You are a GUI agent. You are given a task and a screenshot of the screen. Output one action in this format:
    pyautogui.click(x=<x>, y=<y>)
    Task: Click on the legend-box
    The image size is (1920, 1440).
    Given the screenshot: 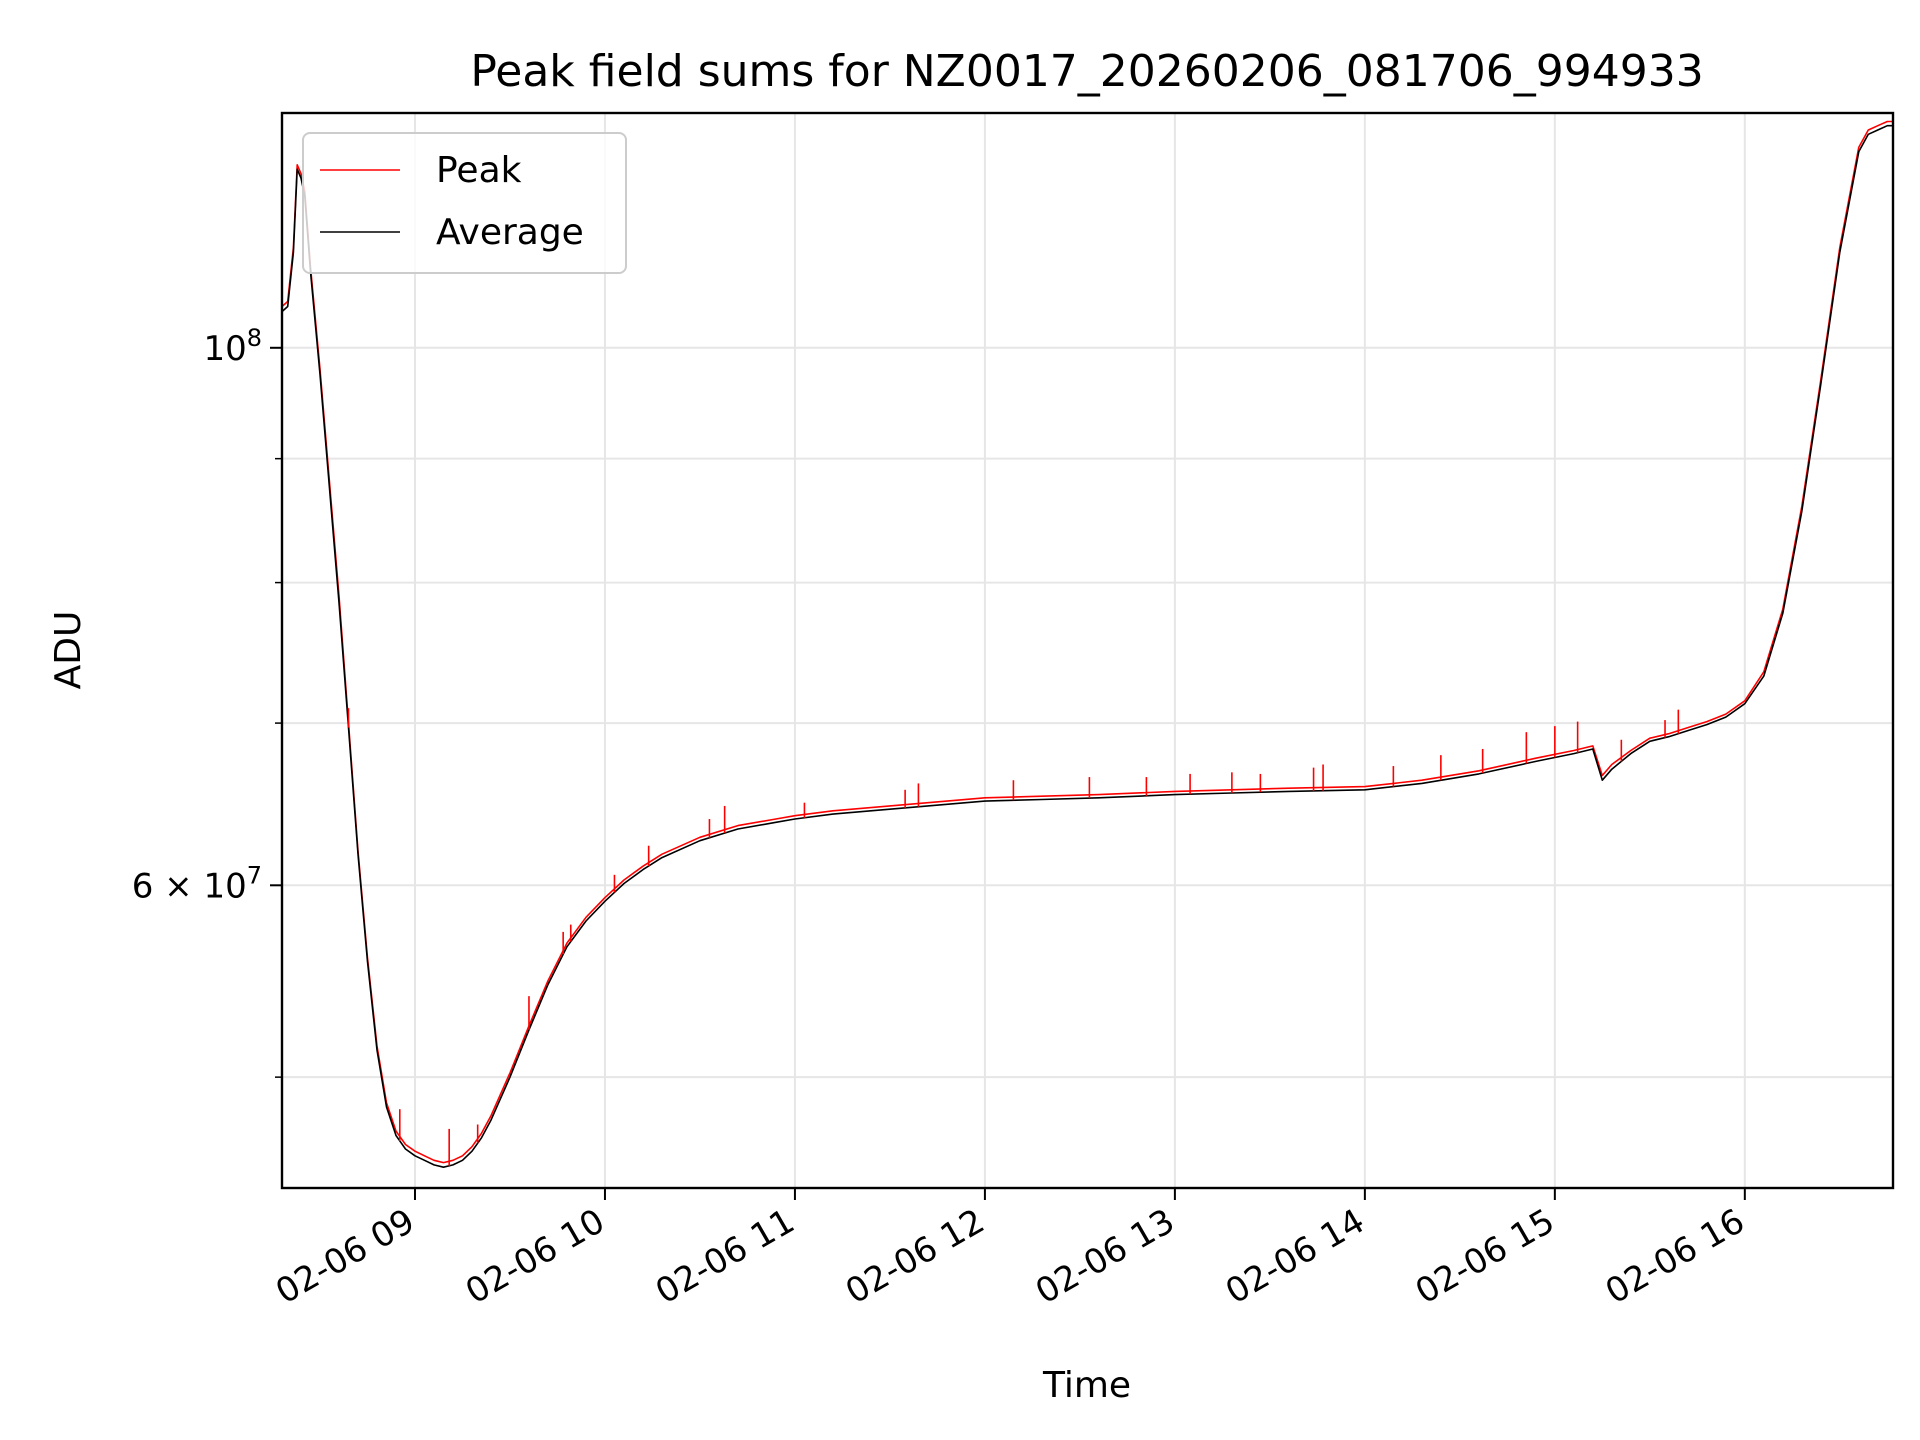 What is the action you would take?
    pyautogui.click(x=464, y=203)
    